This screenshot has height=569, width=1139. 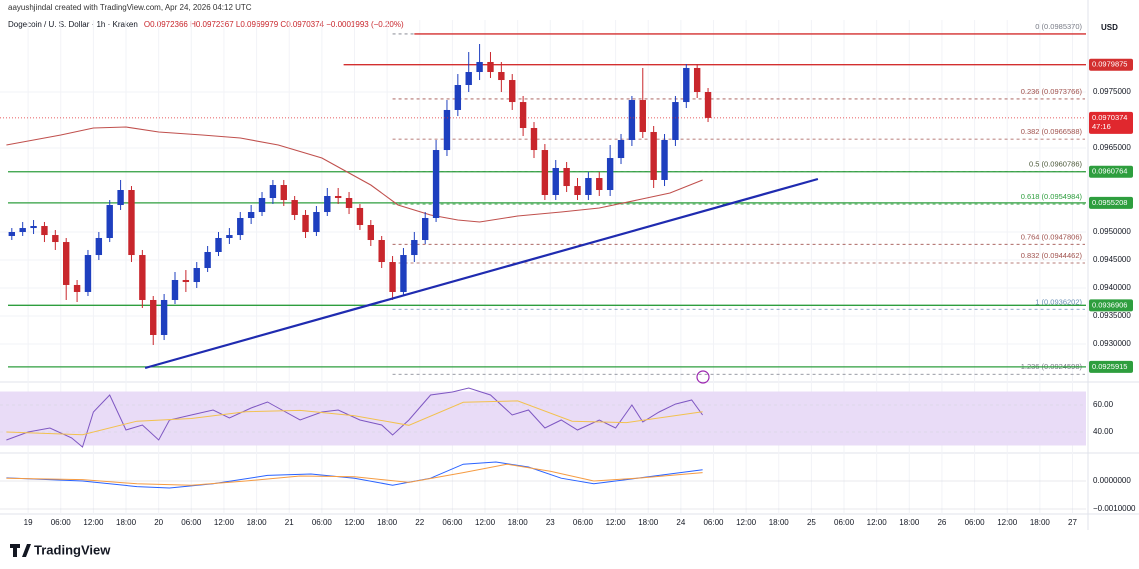 I want to click on x-tick-label: 25, so click(x=811, y=522).